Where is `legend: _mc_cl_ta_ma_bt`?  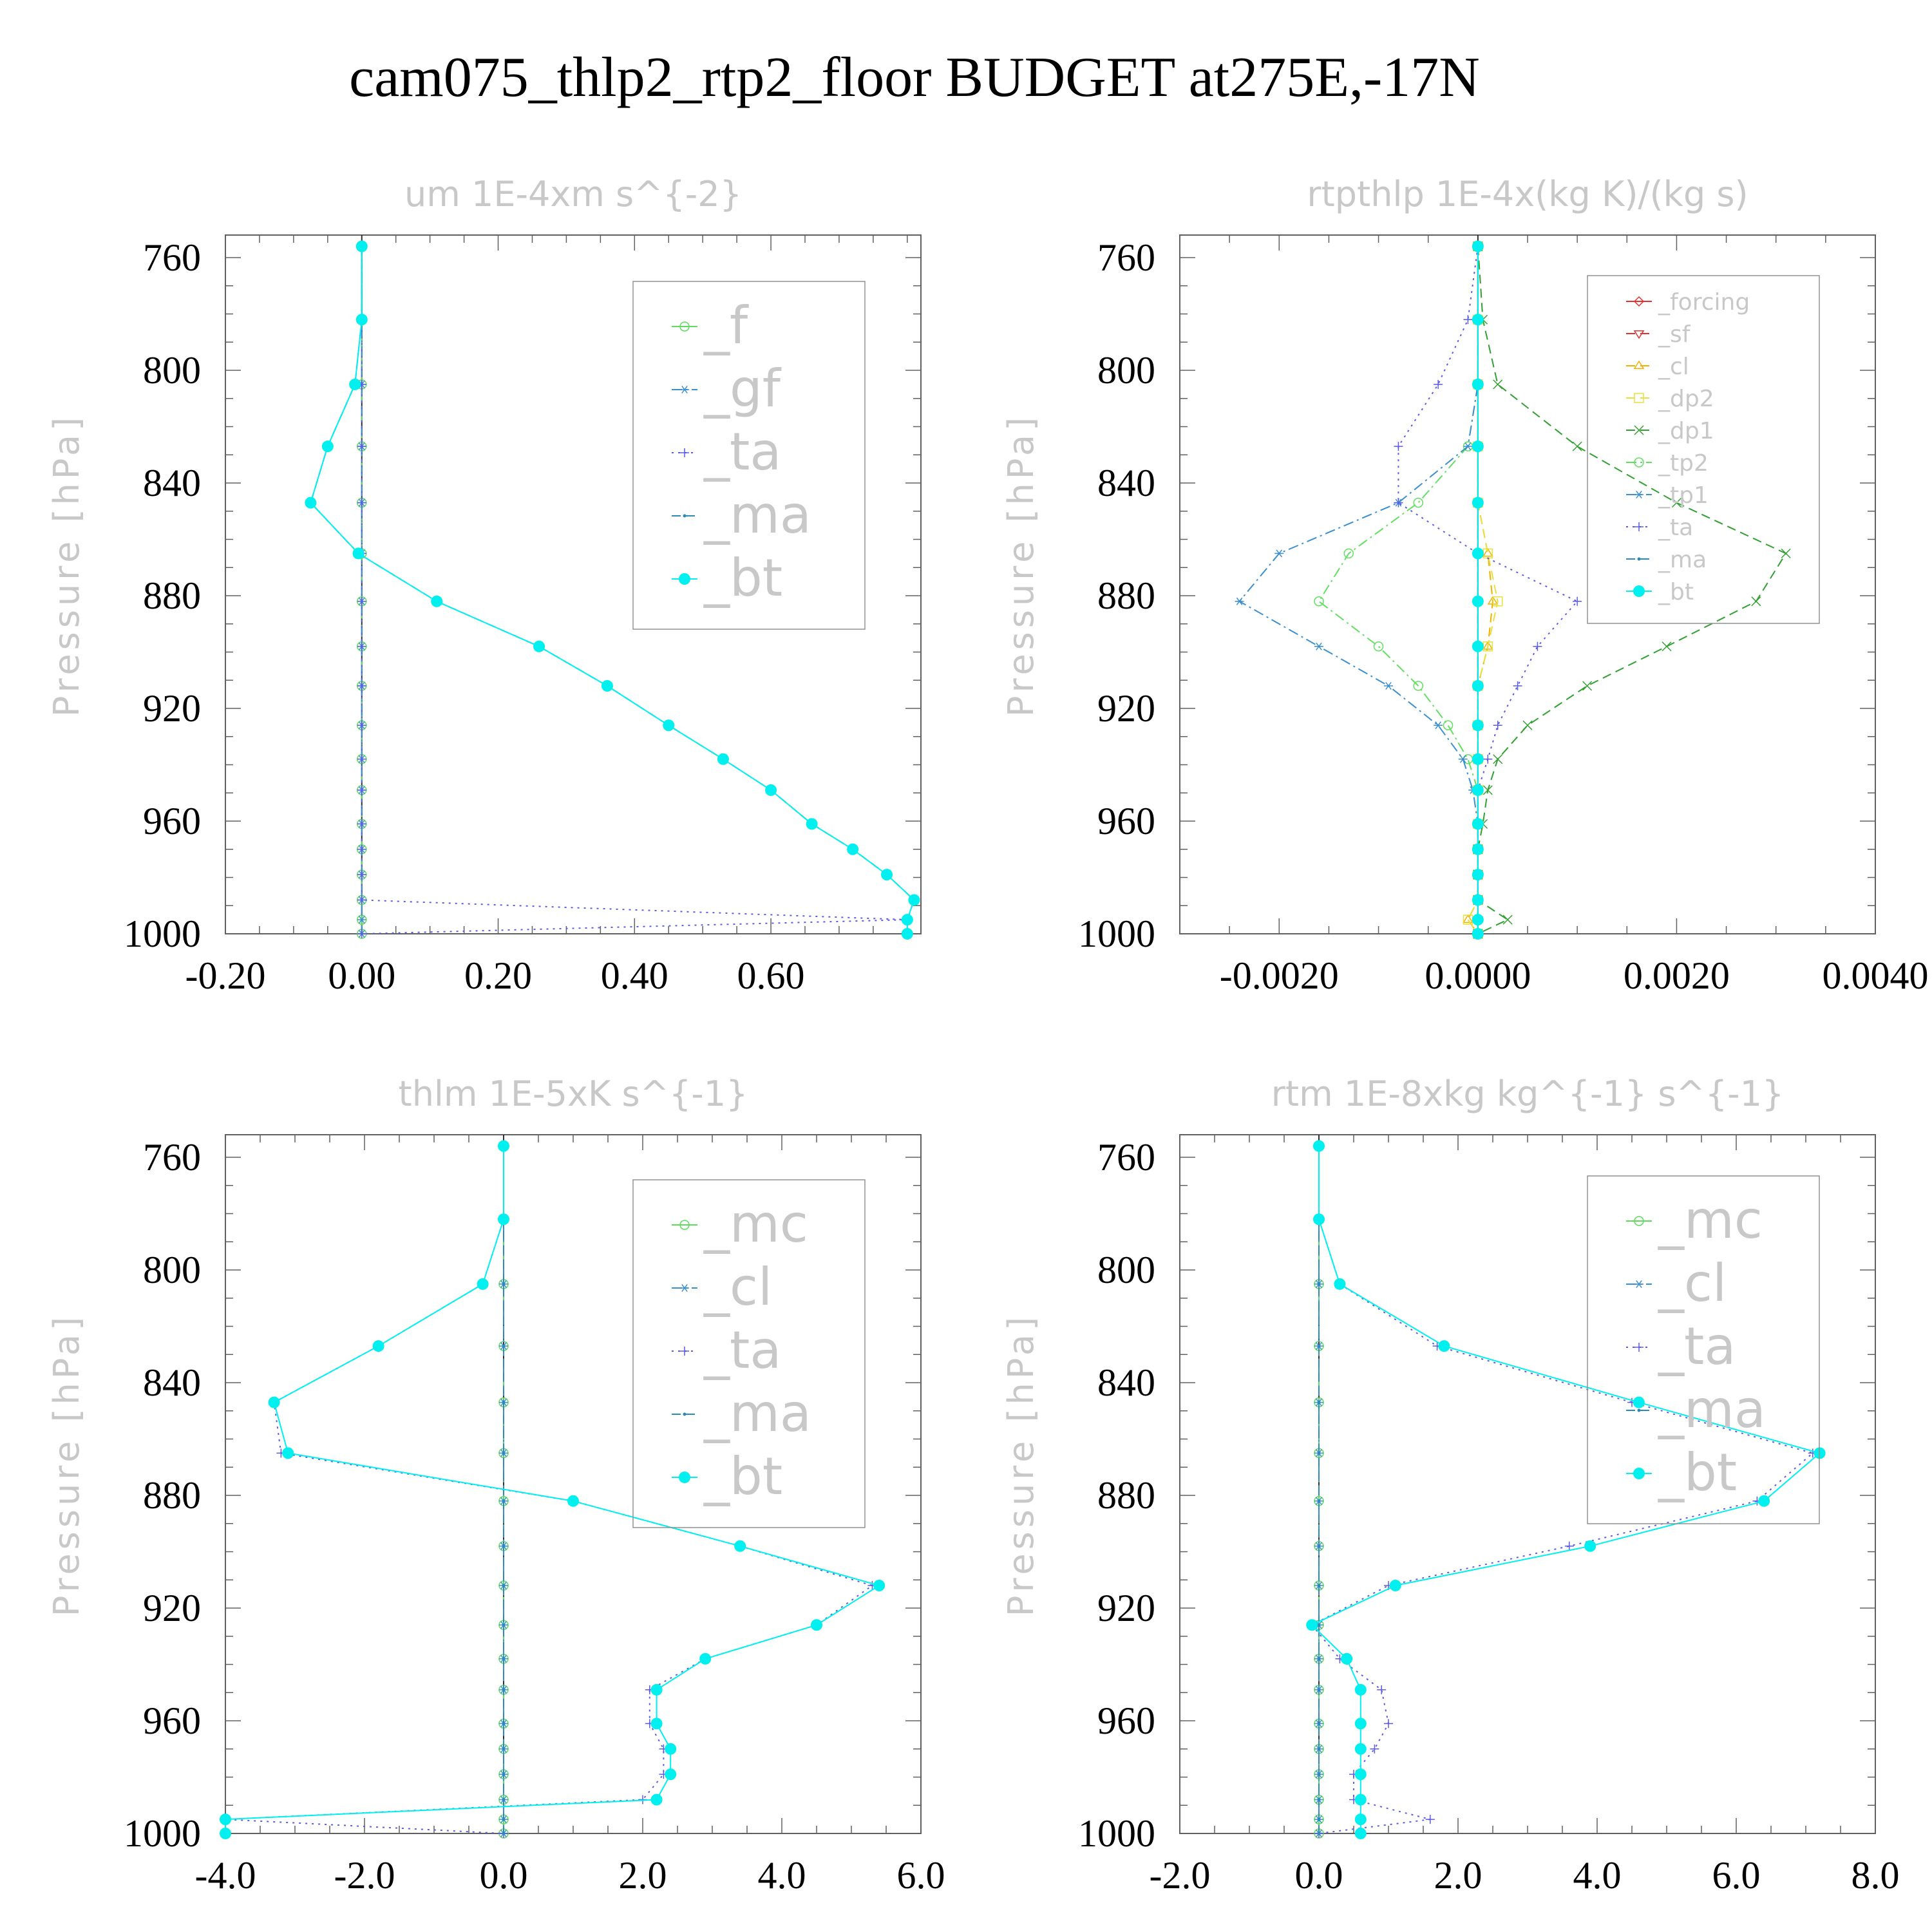
legend: _mc_cl_ta_ma_bt is located at coordinates (1704, 1349).